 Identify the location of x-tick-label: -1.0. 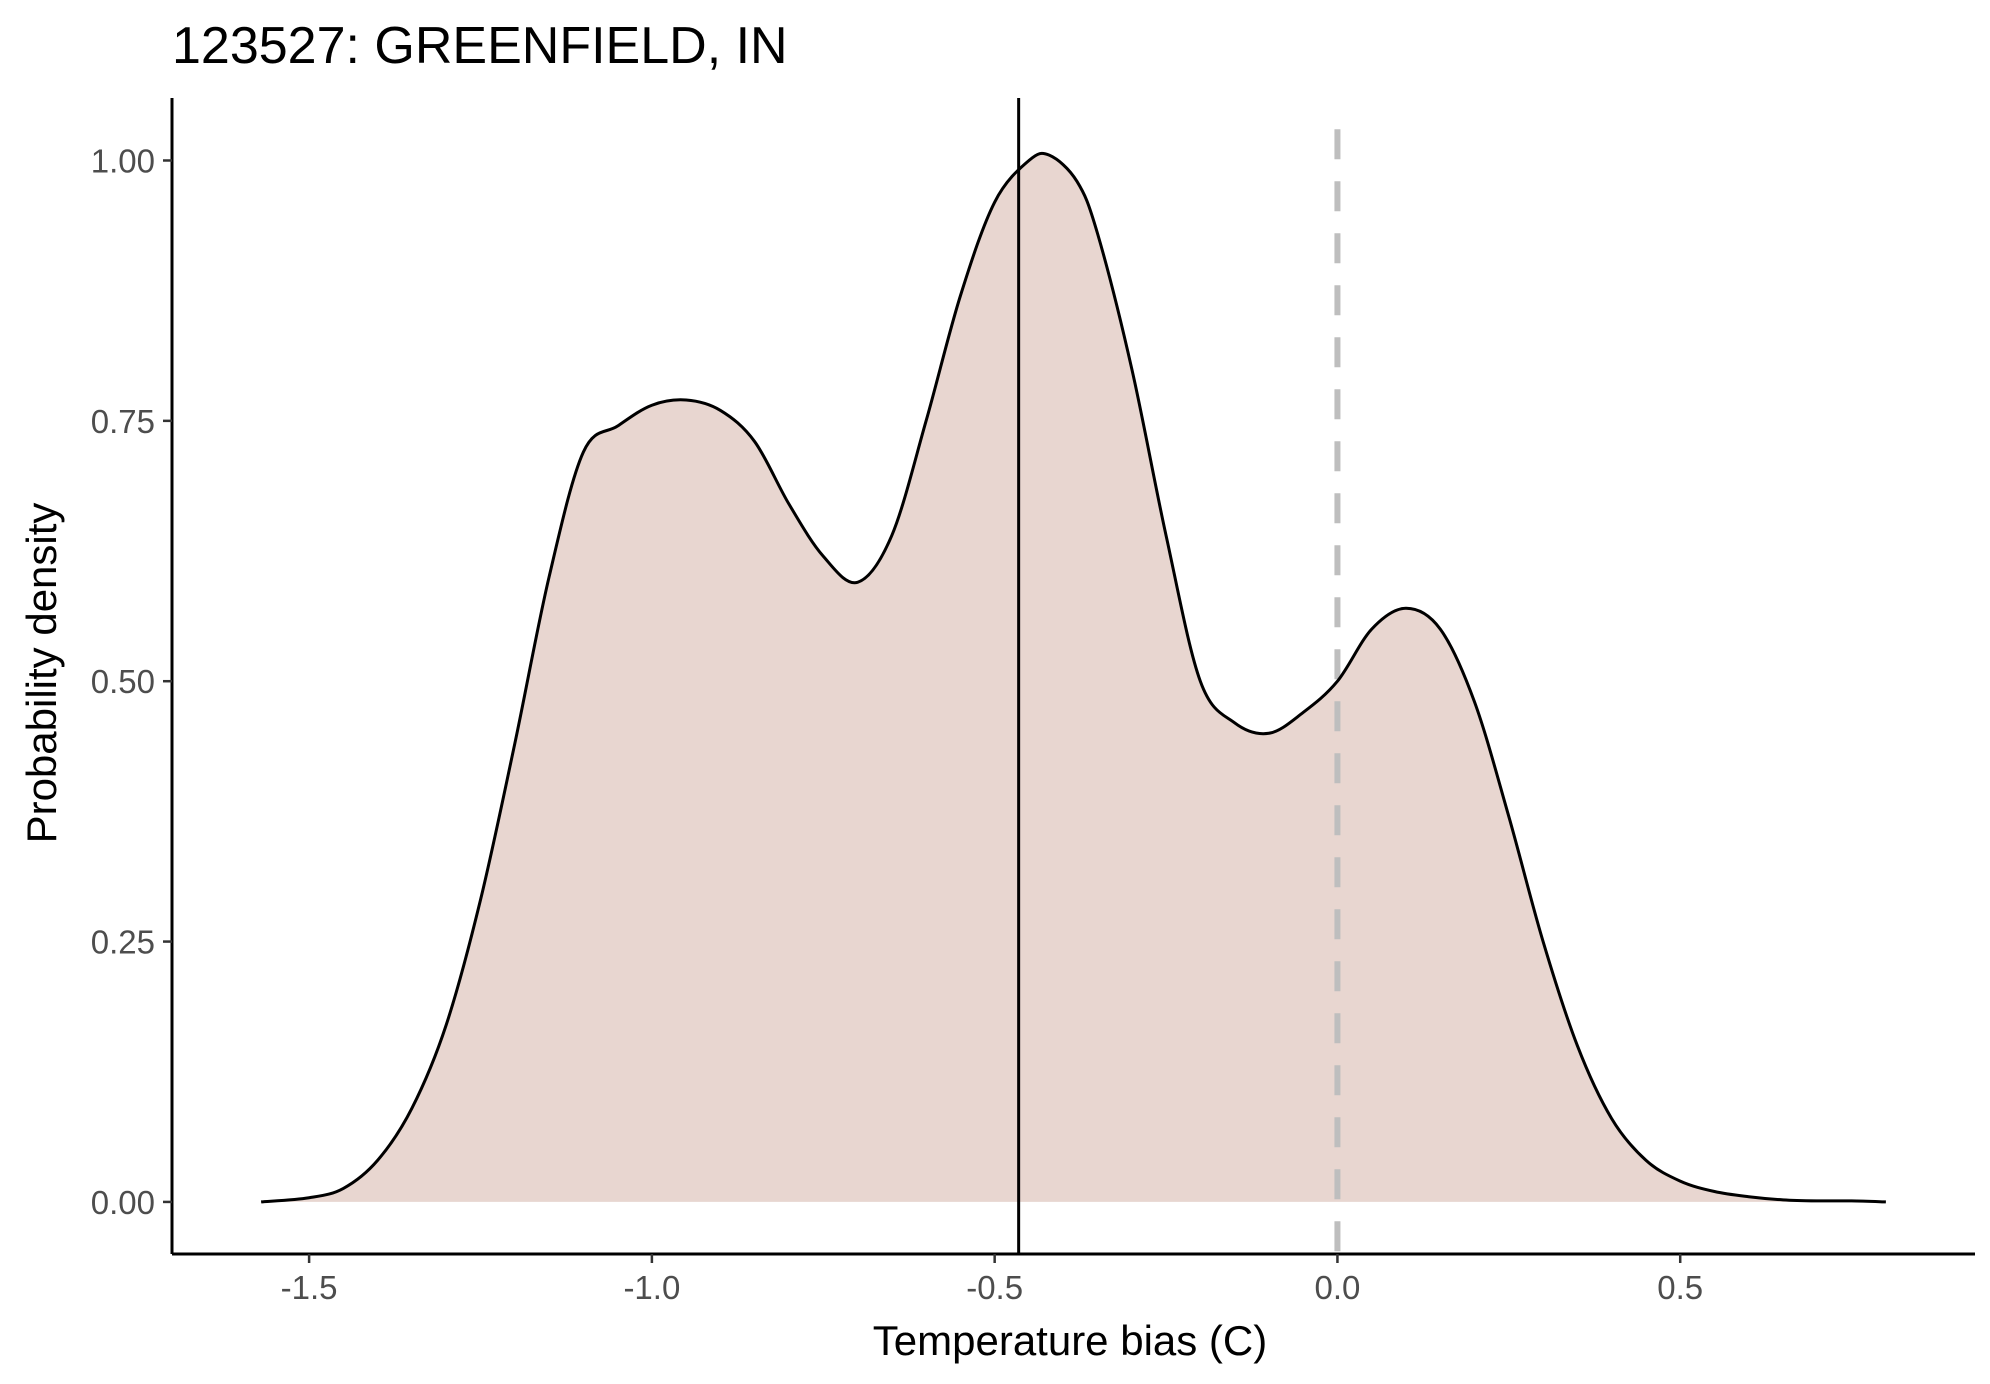
(651, 1287).